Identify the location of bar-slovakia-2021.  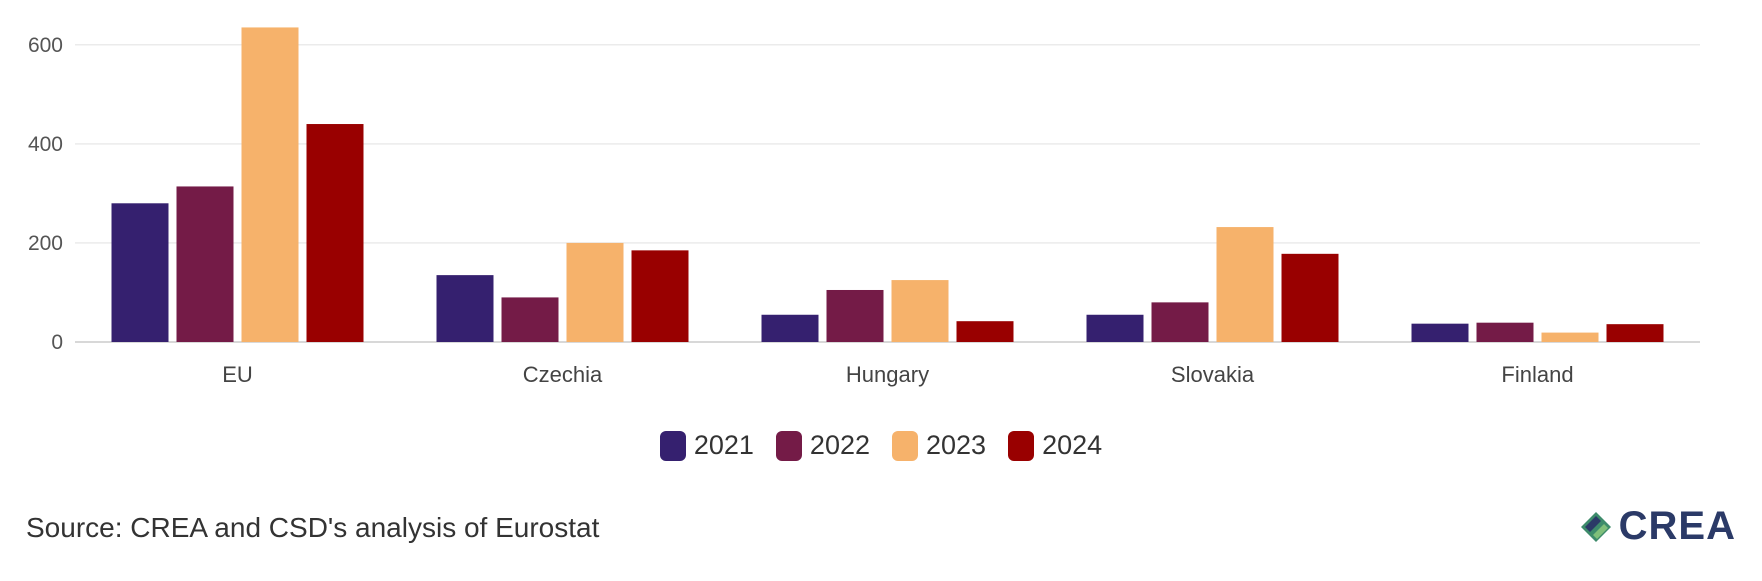
(1115, 328).